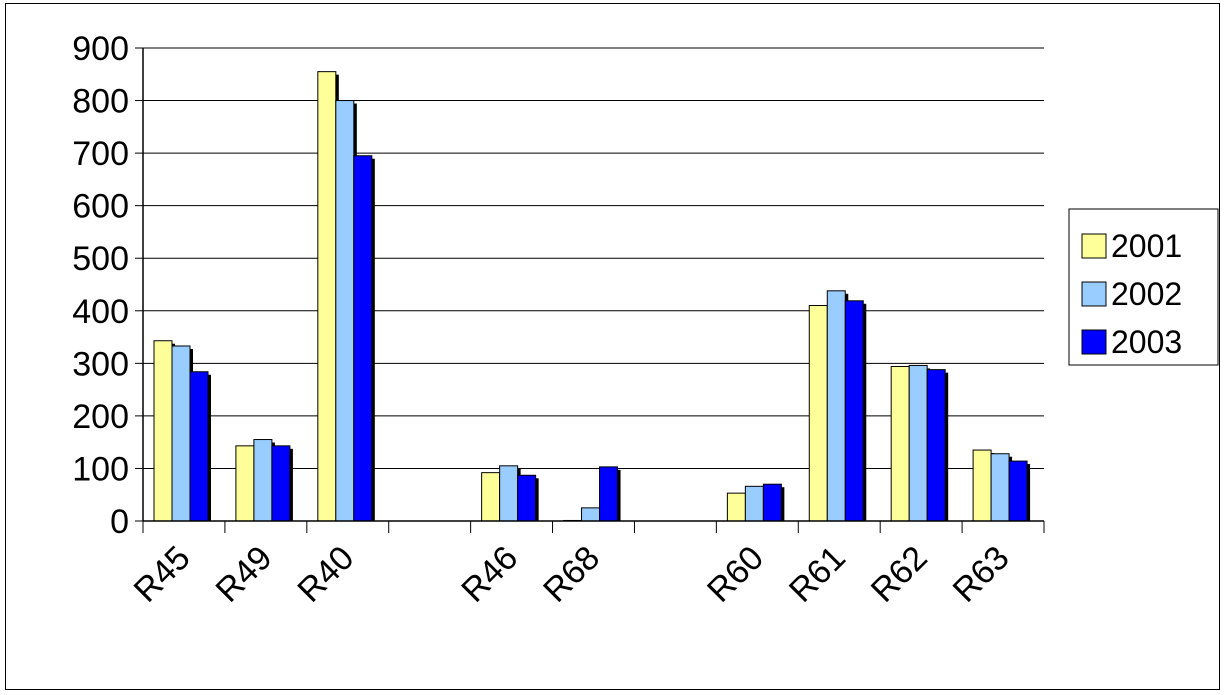 This screenshot has width=1227, height=695. I want to click on y-tick-label: 500, so click(100, 259).